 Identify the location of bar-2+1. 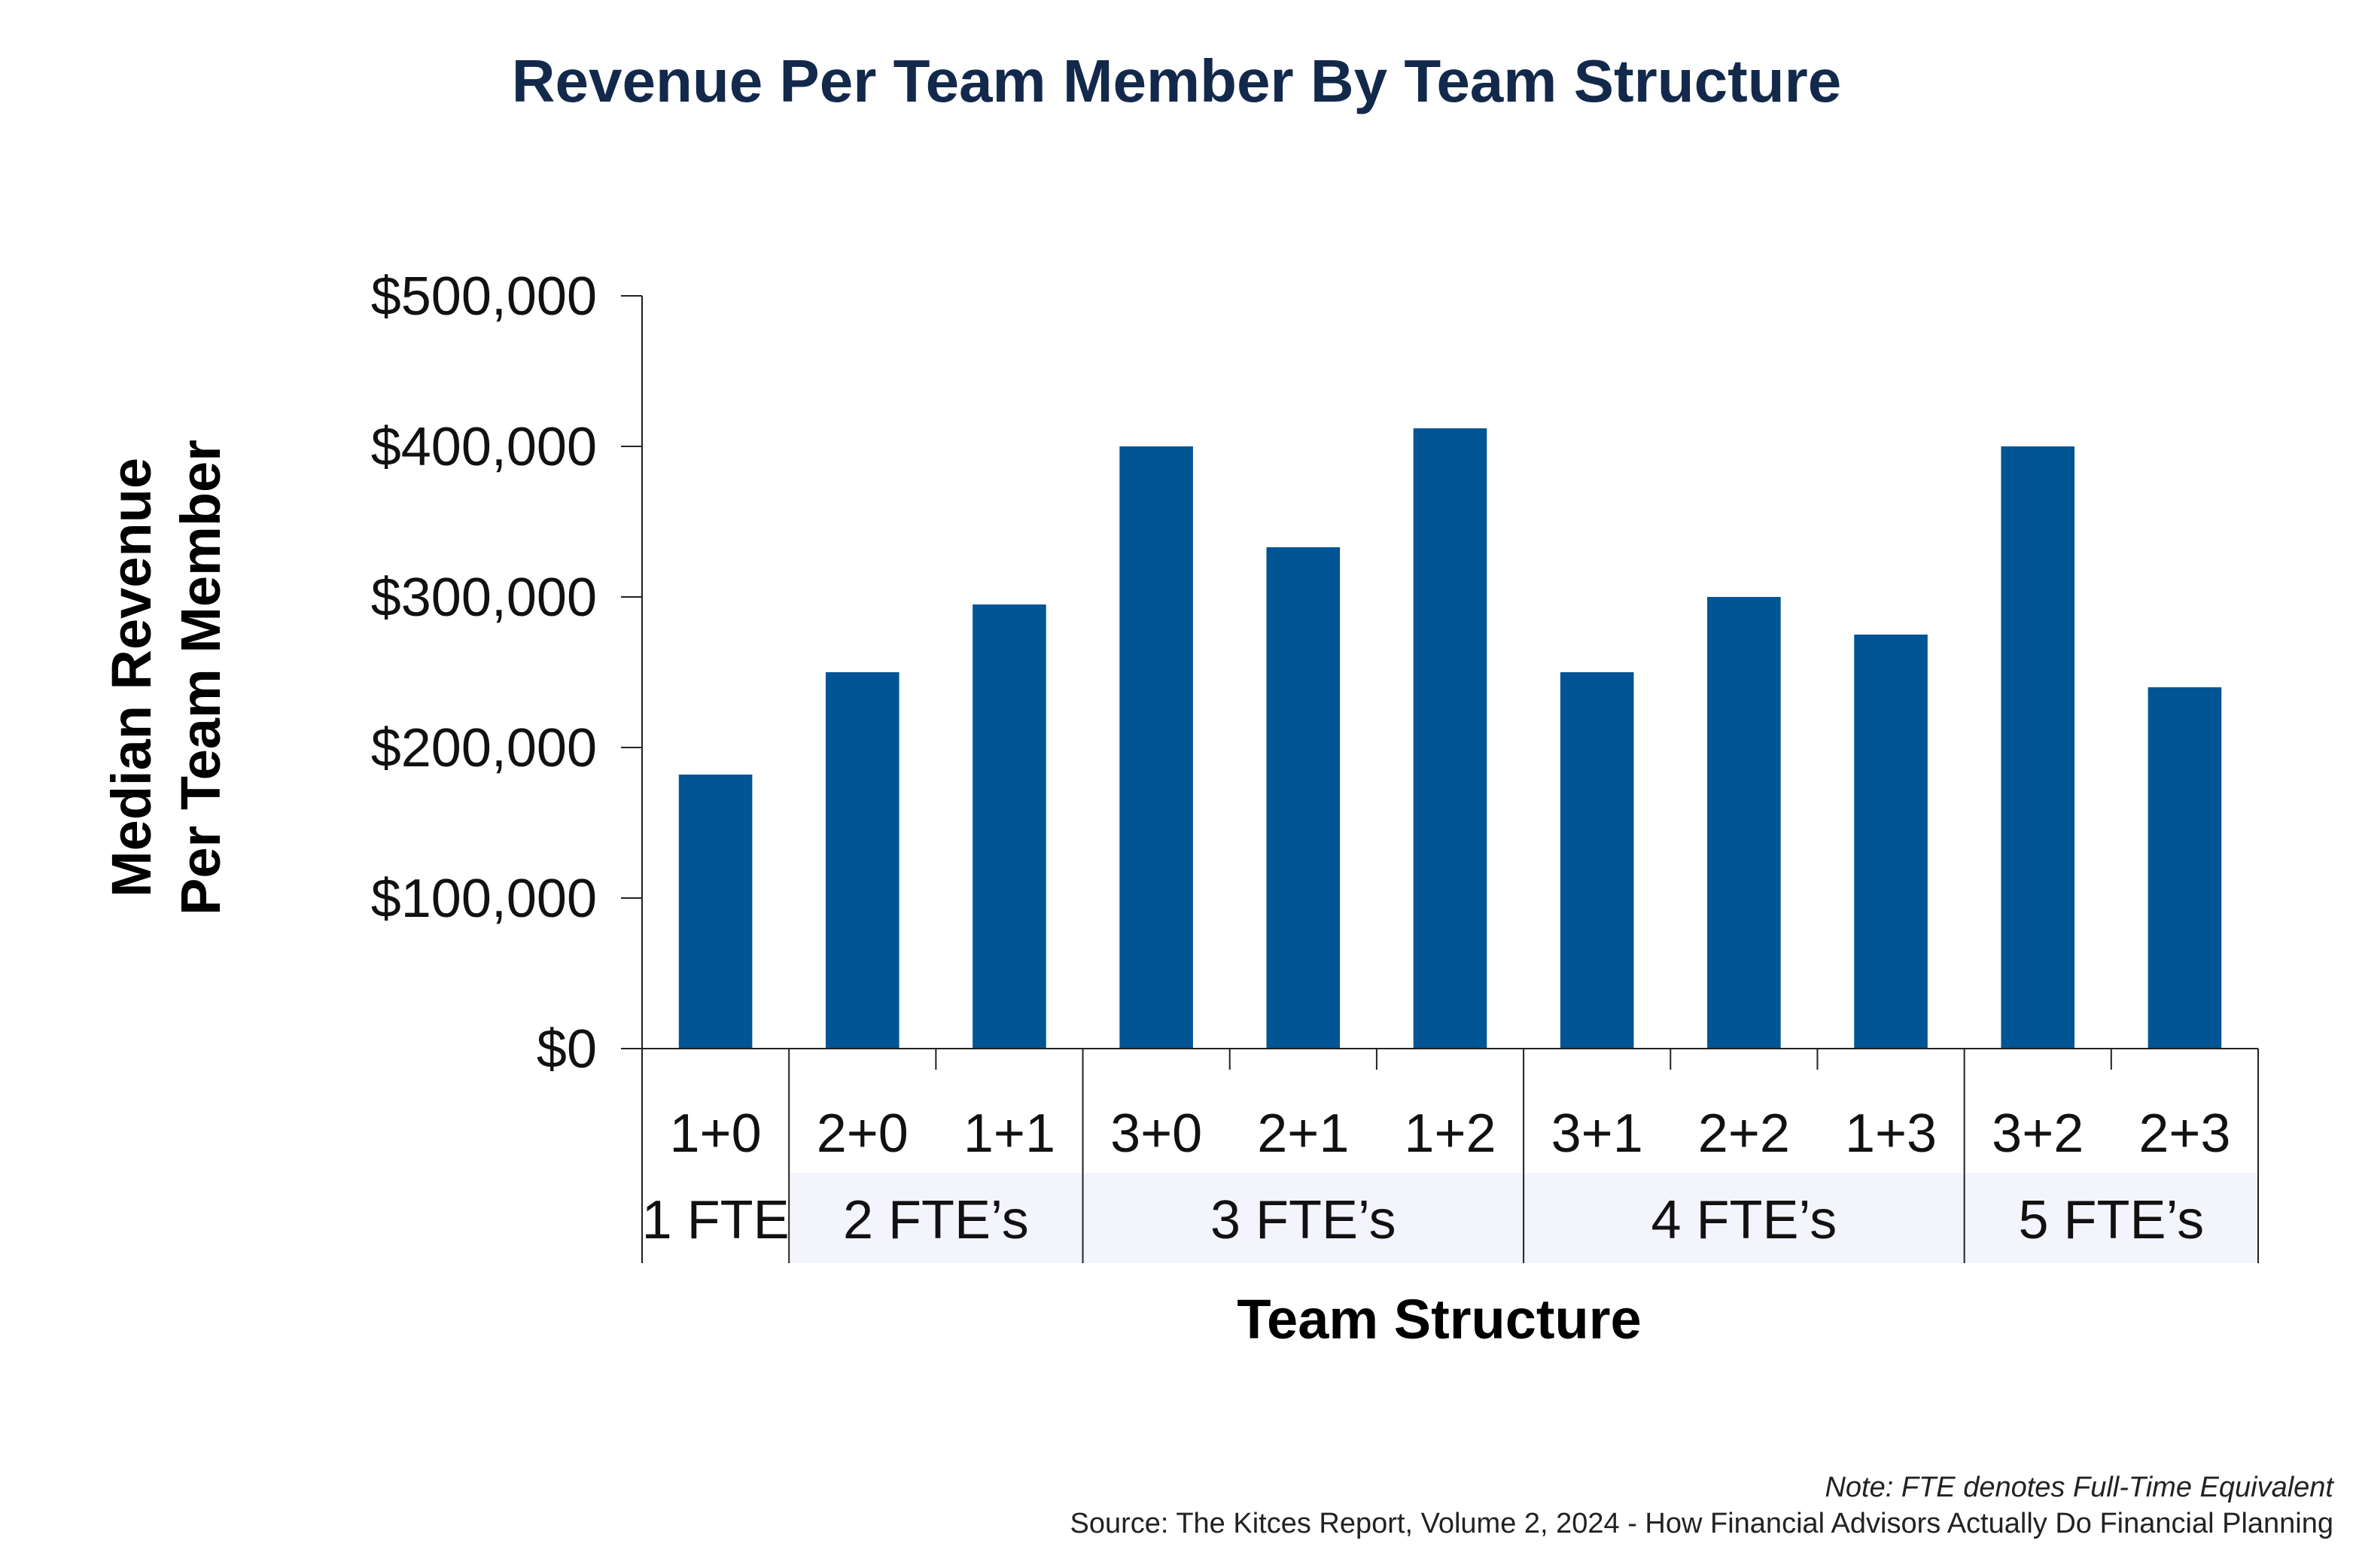
(1303, 798).